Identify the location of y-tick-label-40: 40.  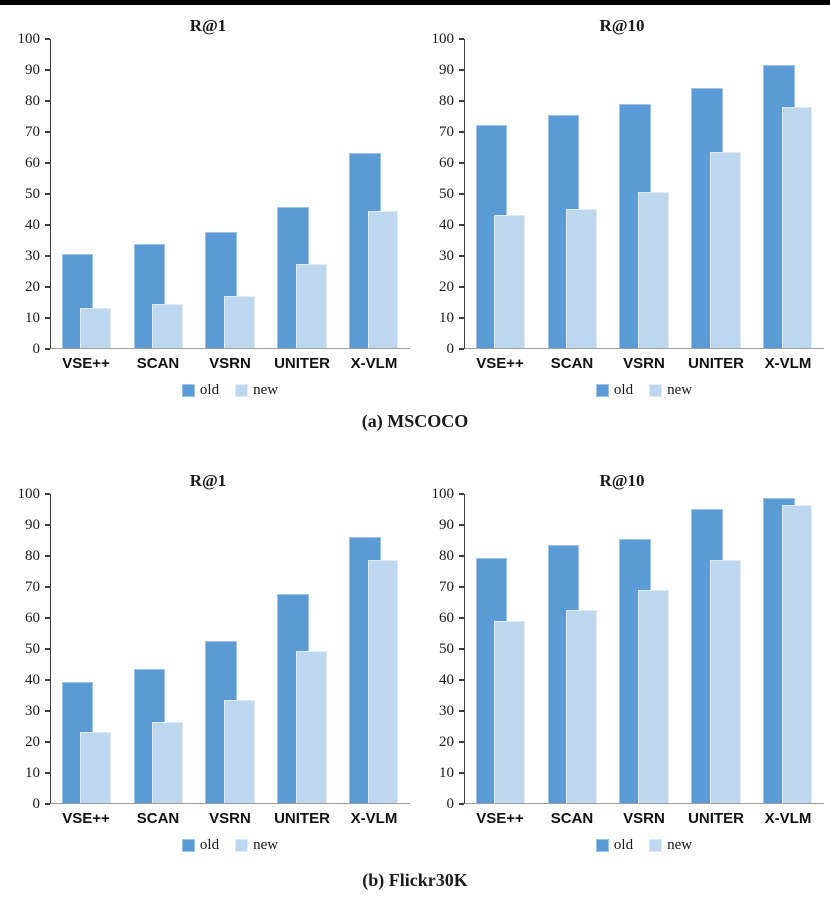
(446, 225).